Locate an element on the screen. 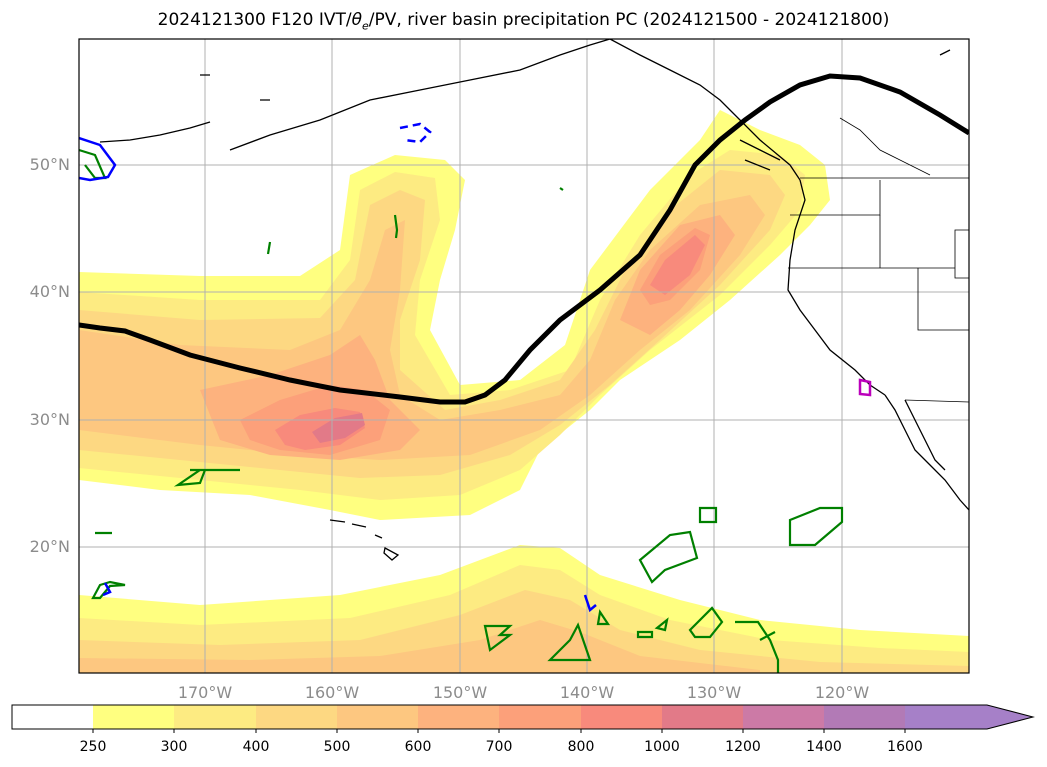 The height and width of the screenshot is (767, 1047). green-contour-f is located at coordinates (668, 557).